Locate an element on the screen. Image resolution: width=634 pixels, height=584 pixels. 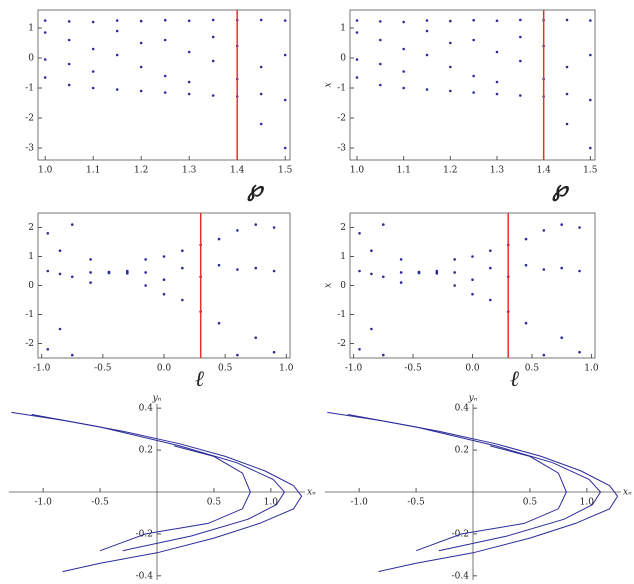
y-axis-label: yₙ is located at coordinates (157, 399).